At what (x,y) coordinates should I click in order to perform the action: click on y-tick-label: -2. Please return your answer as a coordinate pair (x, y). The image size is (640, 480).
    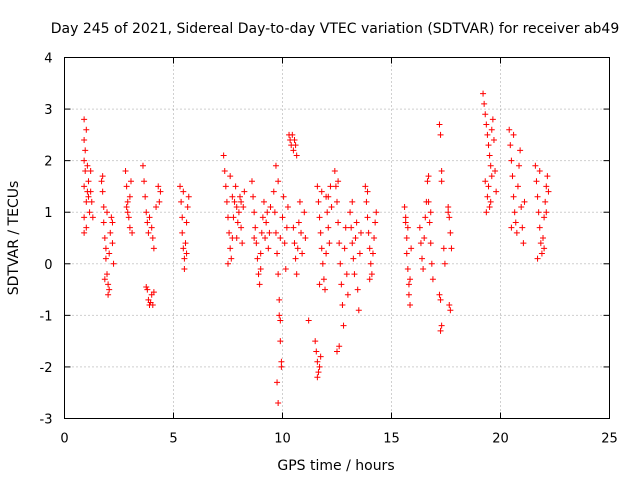
    Looking at the image, I should click on (46, 368).